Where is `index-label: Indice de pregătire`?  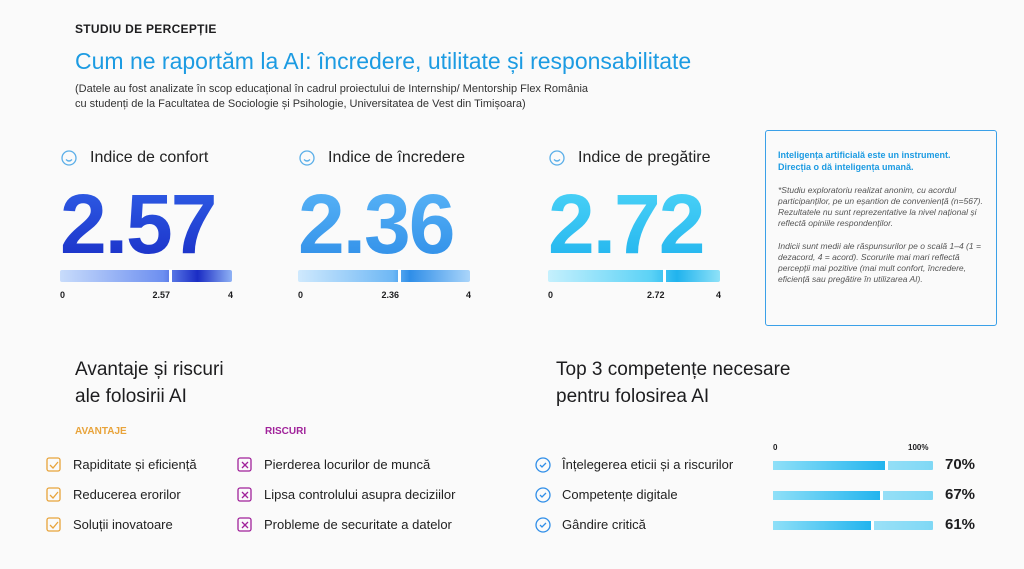 index-label: Indice de pregătire is located at coordinates (644, 157).